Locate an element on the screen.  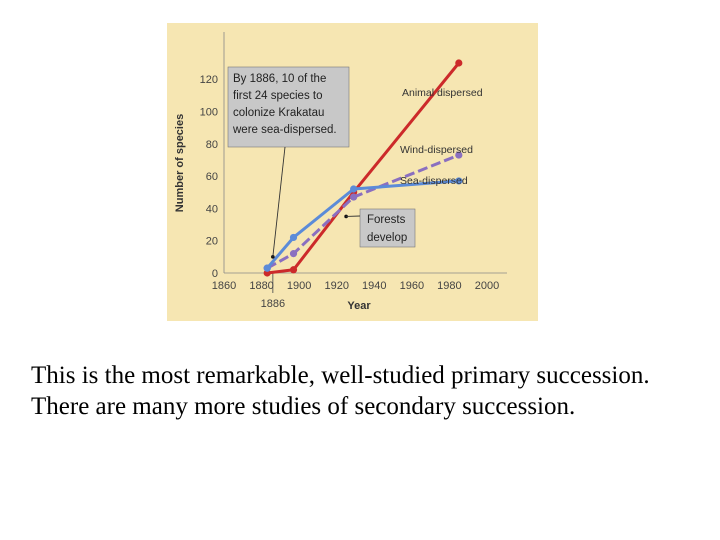
x-tick-label: 1880 is located at coordinates (261, 286).